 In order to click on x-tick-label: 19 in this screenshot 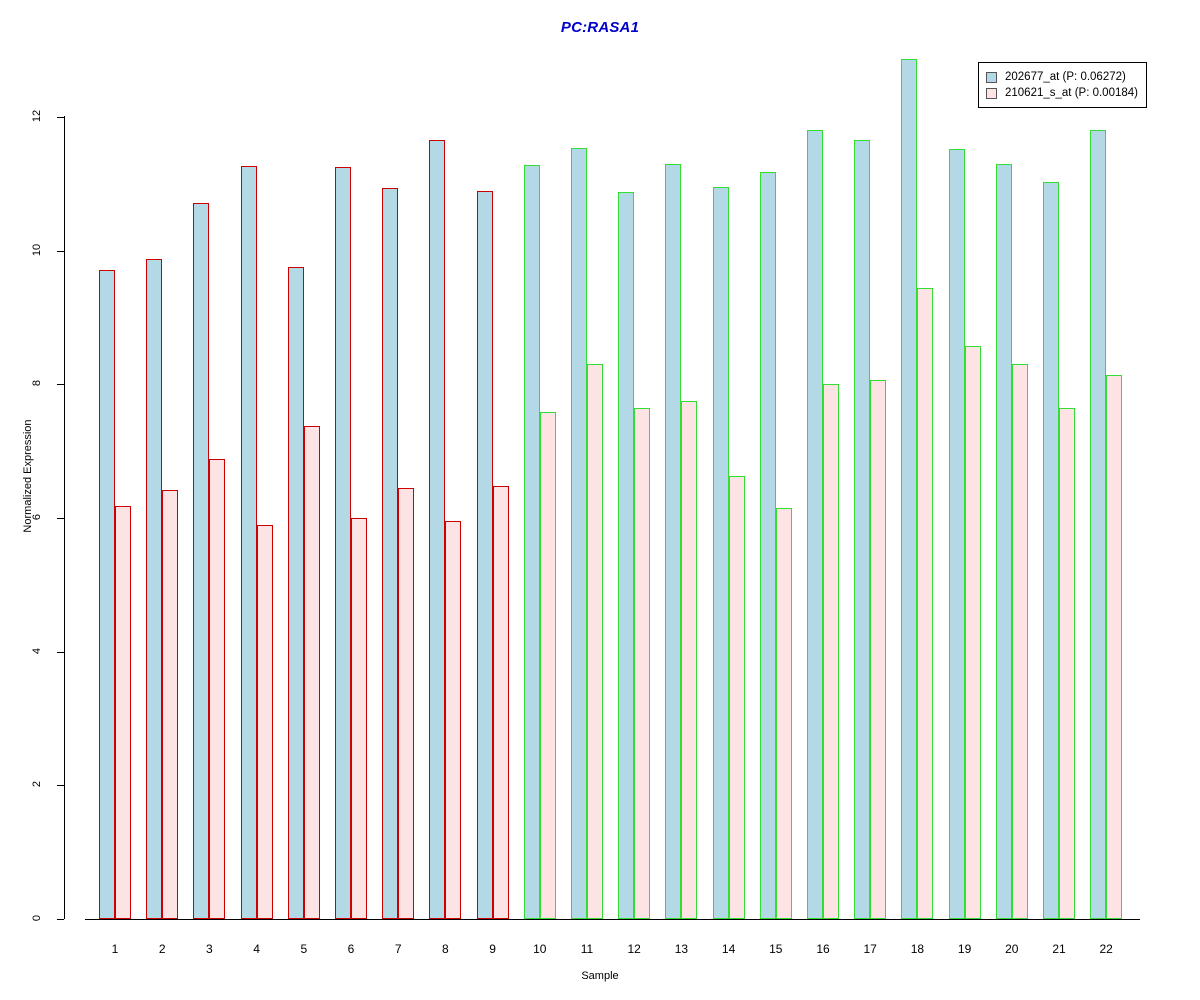, I will do `click(964, 949)`.